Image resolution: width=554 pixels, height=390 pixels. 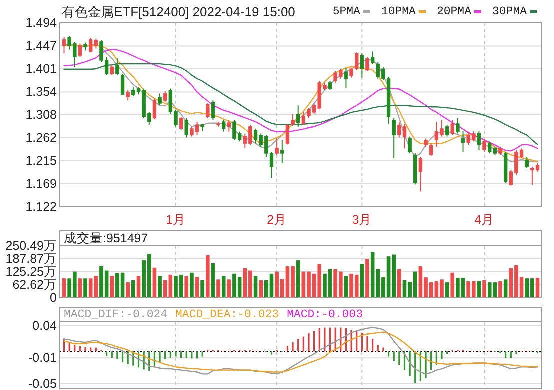 I want to click on y-tick-label: 1.215, so click(x=42, y=161).